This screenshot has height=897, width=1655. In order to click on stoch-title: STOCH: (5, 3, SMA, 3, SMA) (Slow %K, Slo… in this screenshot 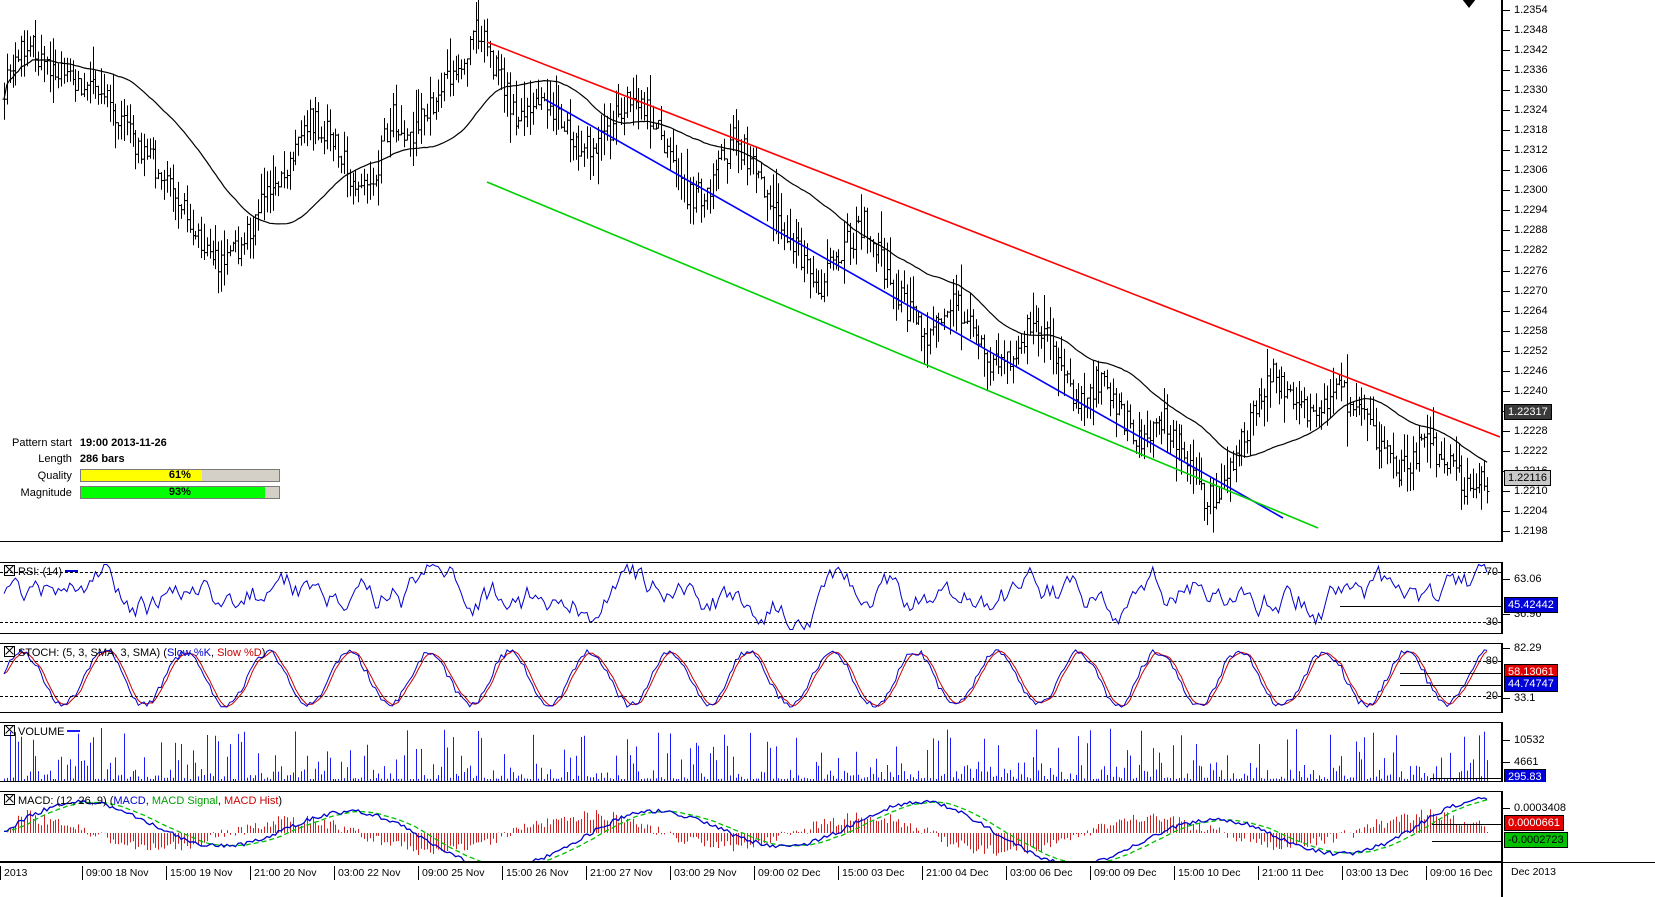, I will do `click(134, 652)`.